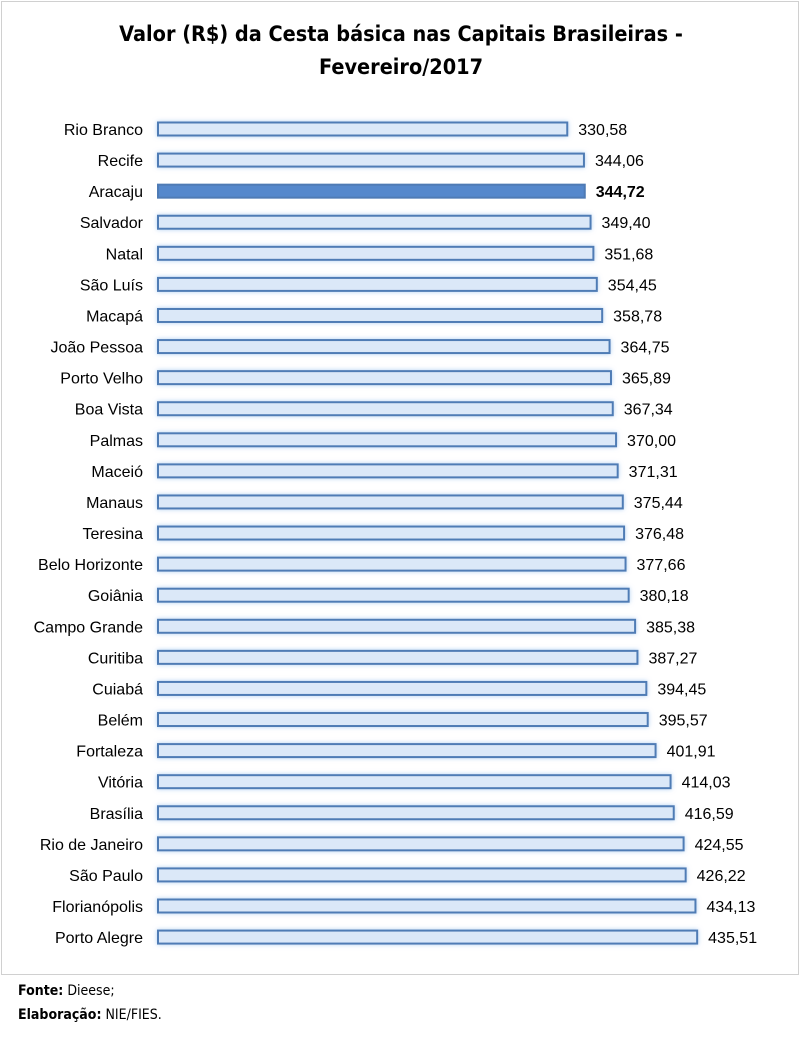  I want to click on data-label: 330,58, so click(602, 130).